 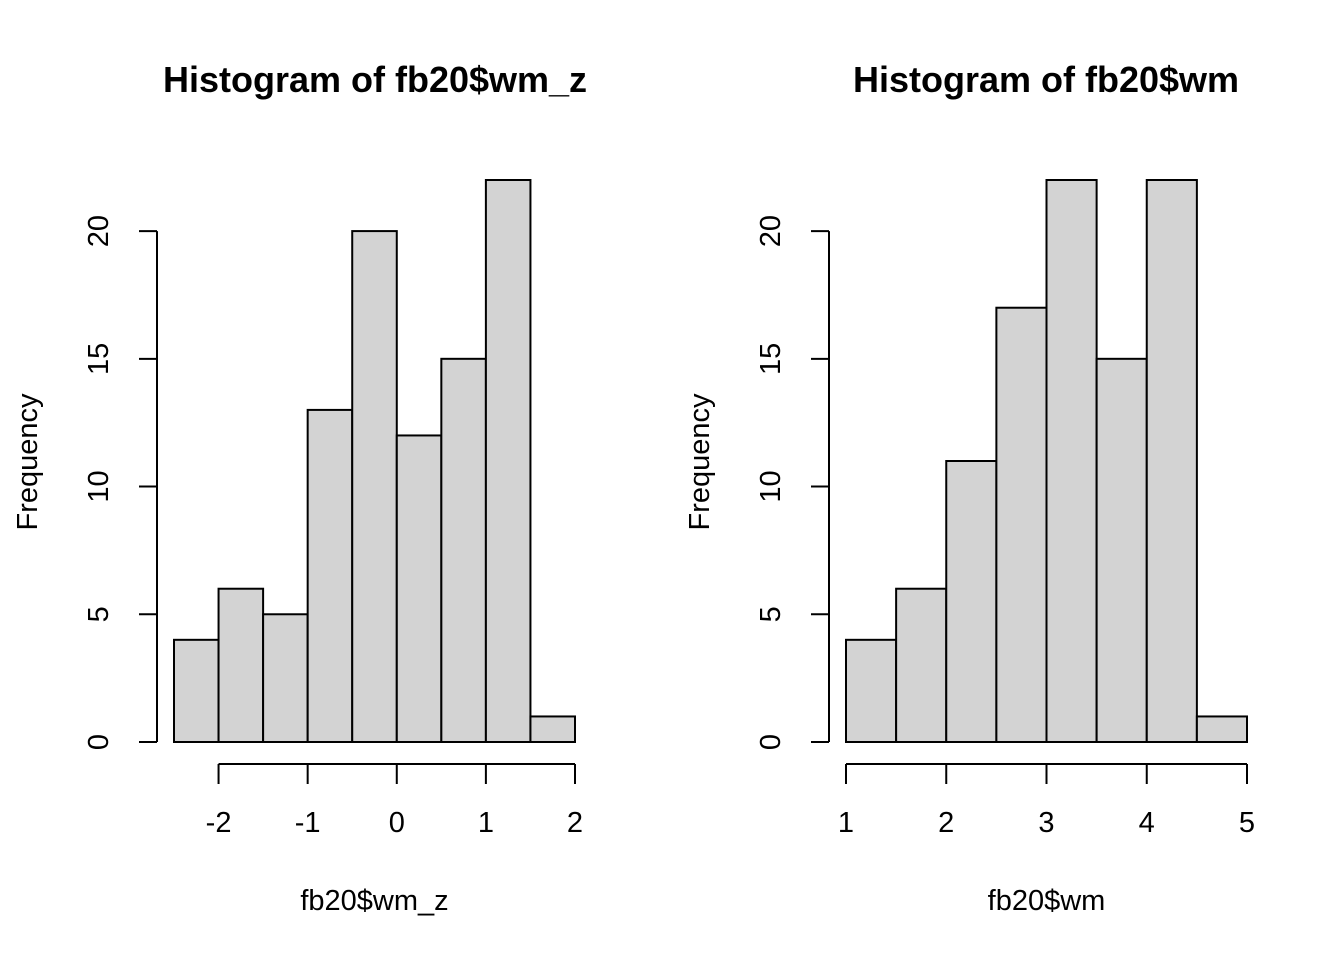 What do you see at coordinates (1046, 79) in the screenshot?
I see `chart-title: Histogram of fb20$wm` at bounding box center [1046, 79].